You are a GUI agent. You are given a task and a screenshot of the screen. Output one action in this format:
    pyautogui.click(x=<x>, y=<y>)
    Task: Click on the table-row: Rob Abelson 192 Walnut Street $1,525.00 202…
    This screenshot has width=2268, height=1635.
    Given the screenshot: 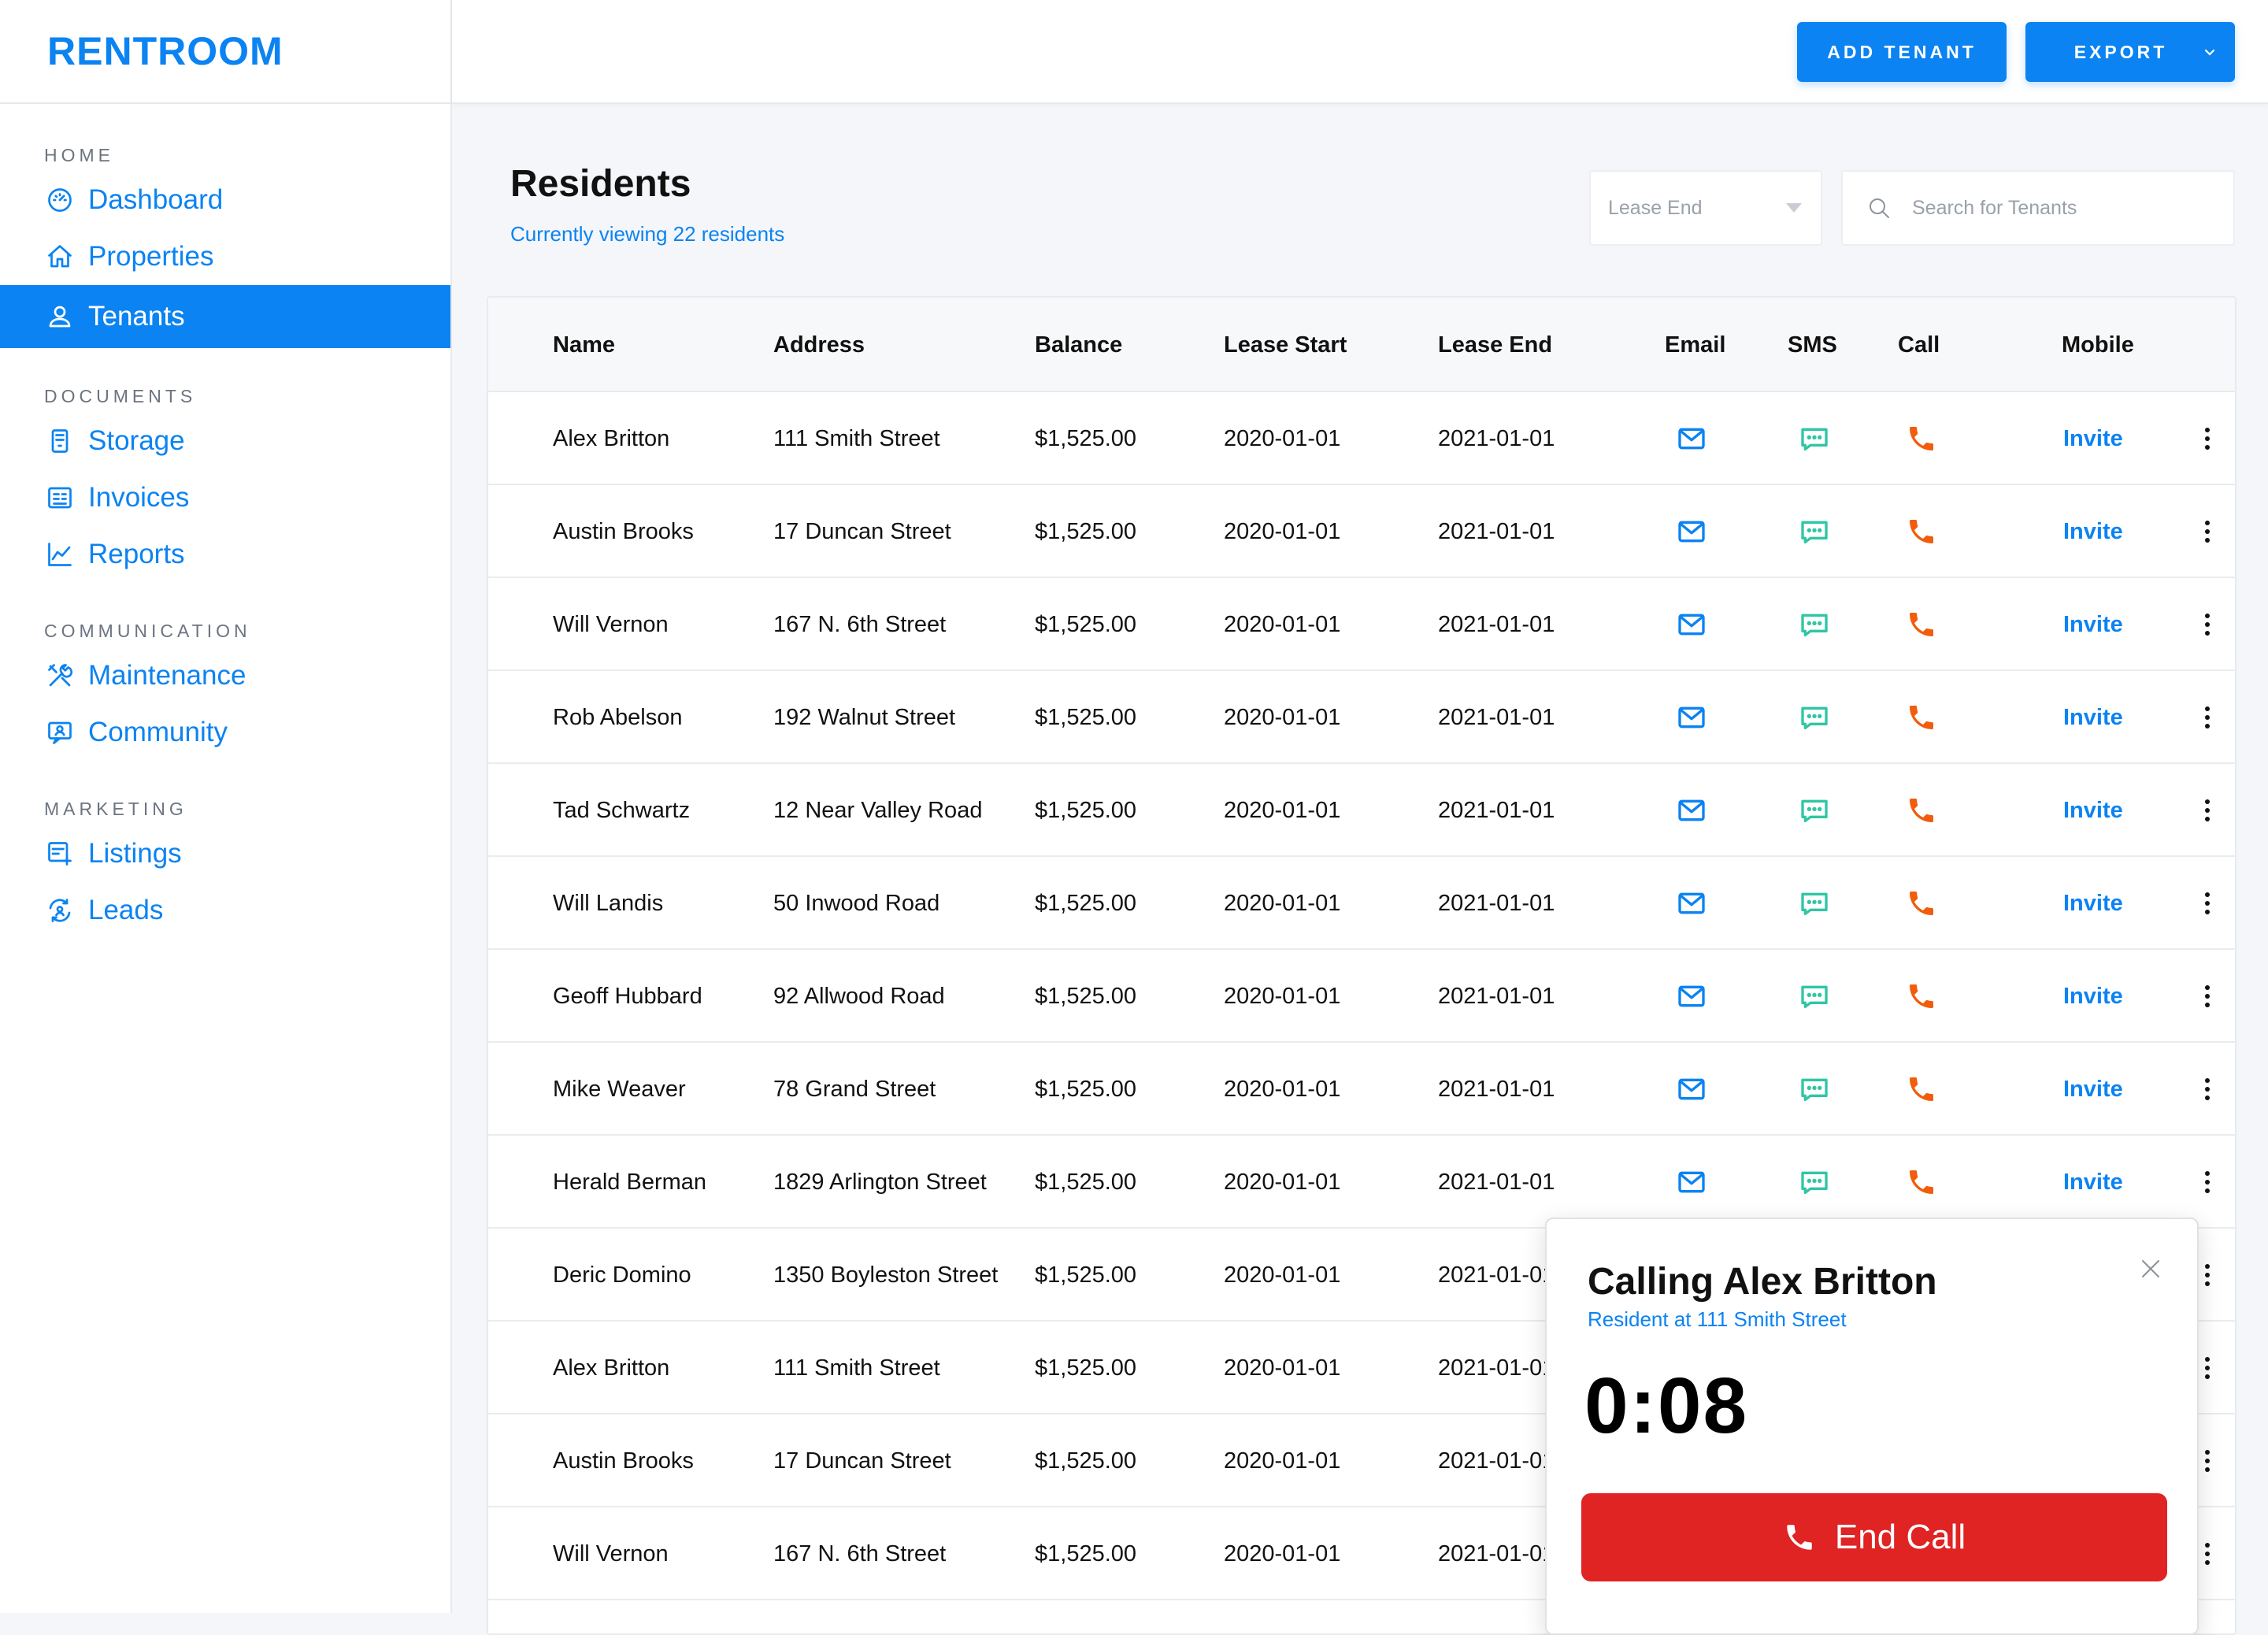 What is the action you would take?
    pyautogui.click(x=1361, y=717)
    